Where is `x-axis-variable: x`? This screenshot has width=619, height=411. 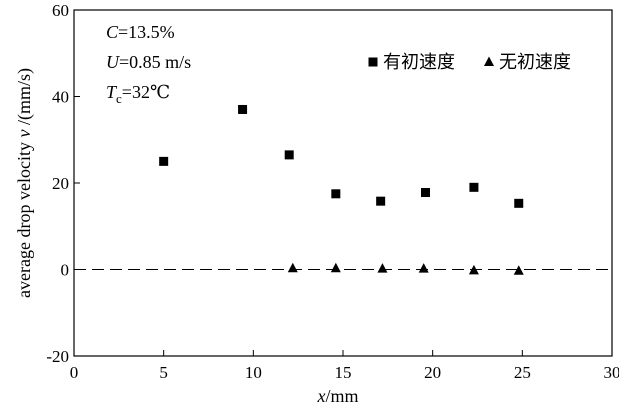 x-axis-variable: x is located at coordinates (320, 396).